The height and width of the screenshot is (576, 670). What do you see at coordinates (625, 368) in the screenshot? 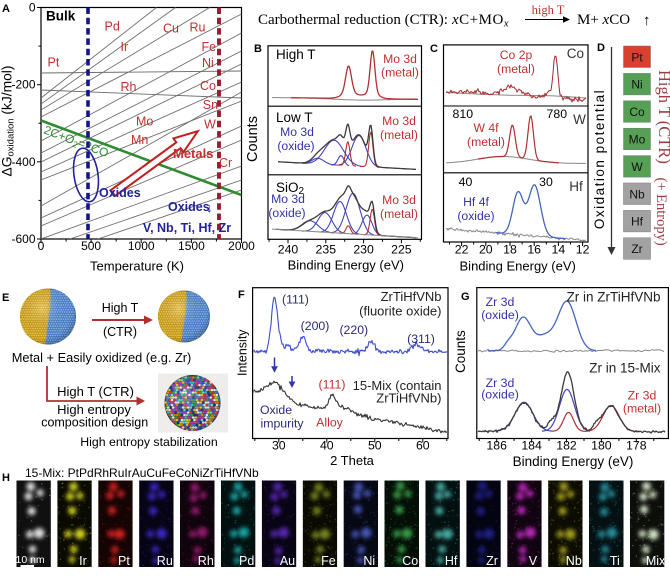
I see `svg-text: Zr in 15-Mix` at bounding box center [625, 368].